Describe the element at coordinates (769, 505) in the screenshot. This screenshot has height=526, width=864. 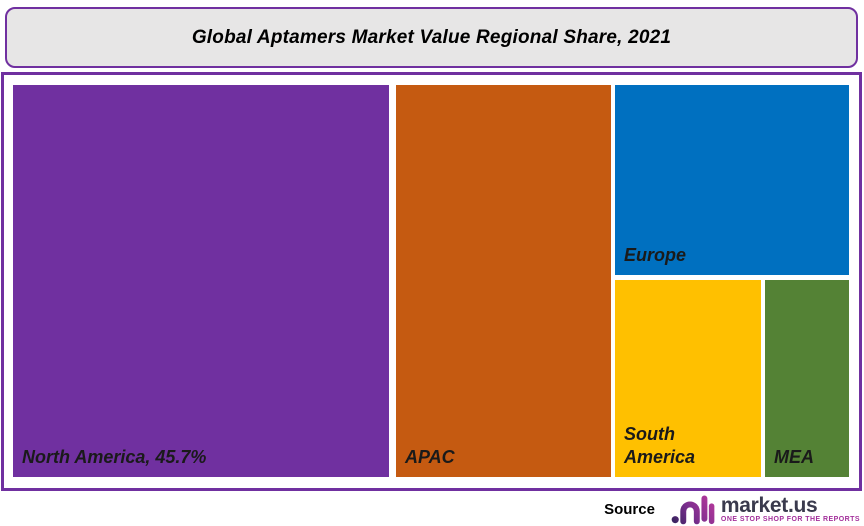
I see `marketus-logo-text: market.us` at that location.